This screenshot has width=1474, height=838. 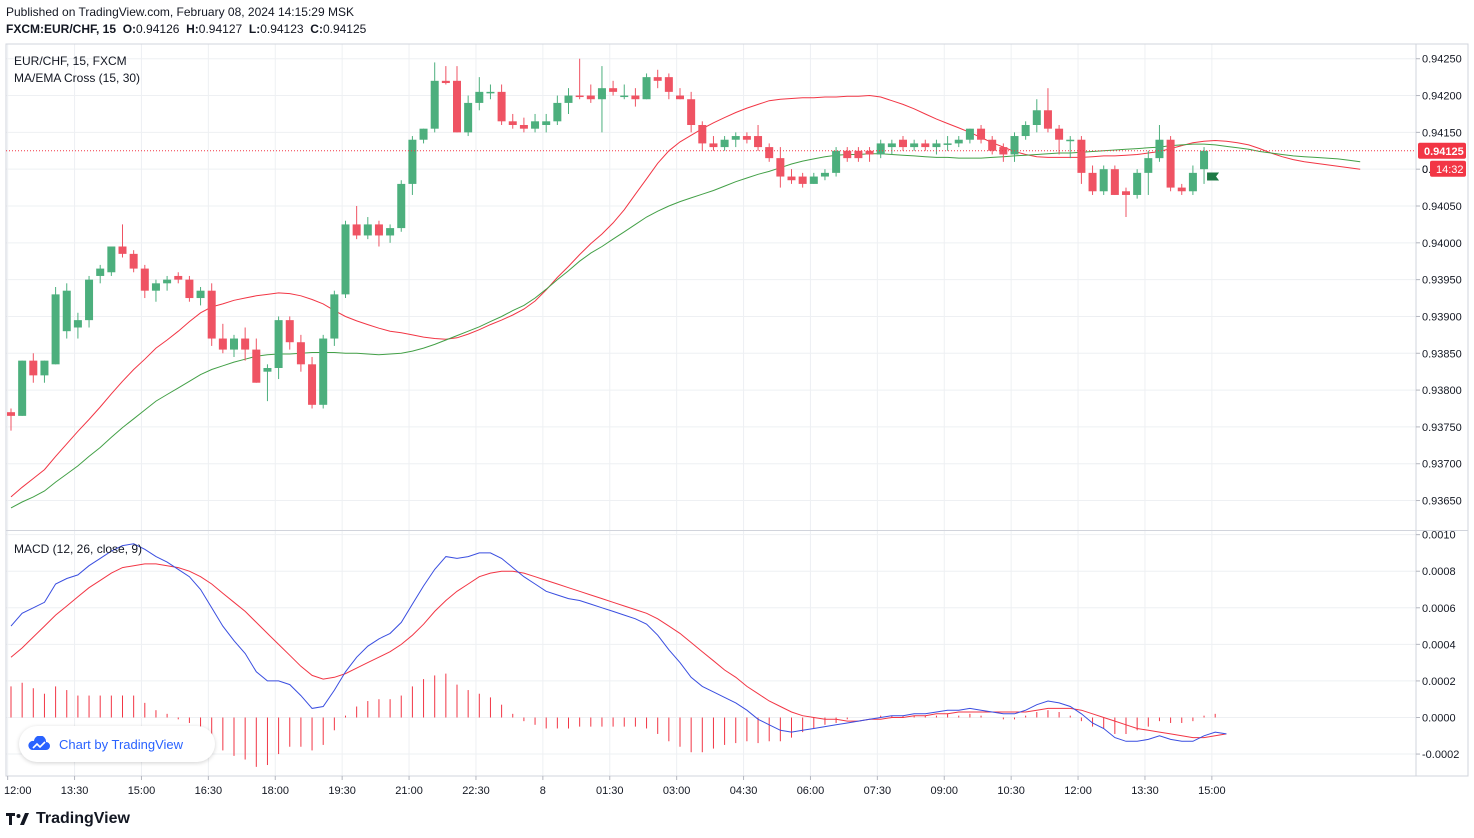 I want to click on price-tick-label: 0.93800, so click(x=1442, y=391).